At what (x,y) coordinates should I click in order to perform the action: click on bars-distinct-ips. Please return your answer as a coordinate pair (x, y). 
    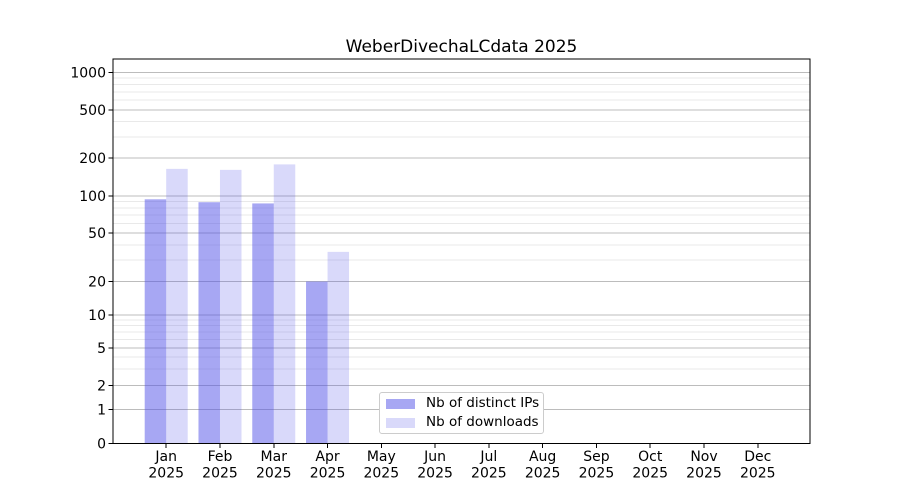
    Looking at the image, I should click on (236, 321).